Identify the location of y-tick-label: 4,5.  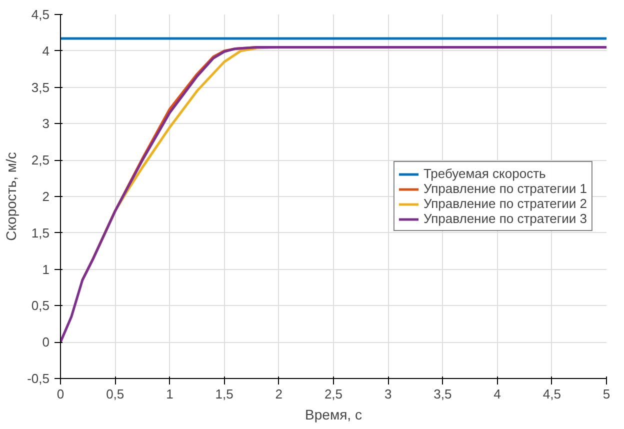
(40, 14).